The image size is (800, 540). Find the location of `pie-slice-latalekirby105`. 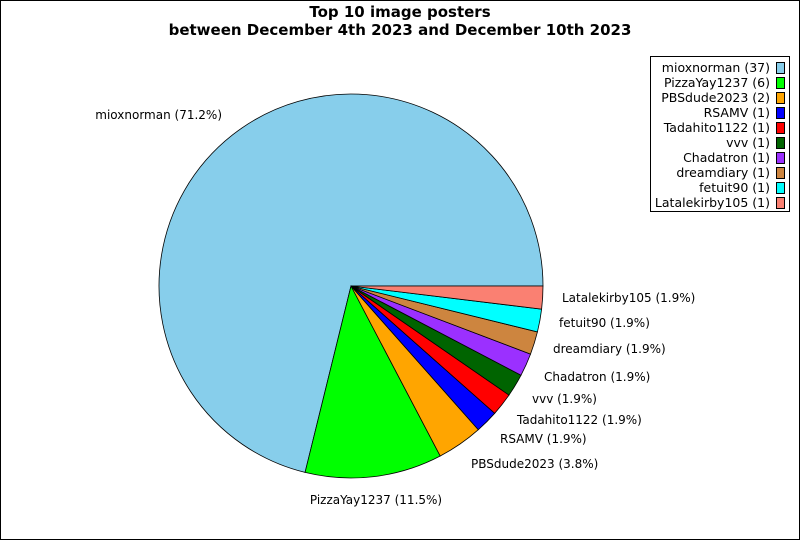

pie-slice-latalekirby105 is located at coordinates (447, 297).